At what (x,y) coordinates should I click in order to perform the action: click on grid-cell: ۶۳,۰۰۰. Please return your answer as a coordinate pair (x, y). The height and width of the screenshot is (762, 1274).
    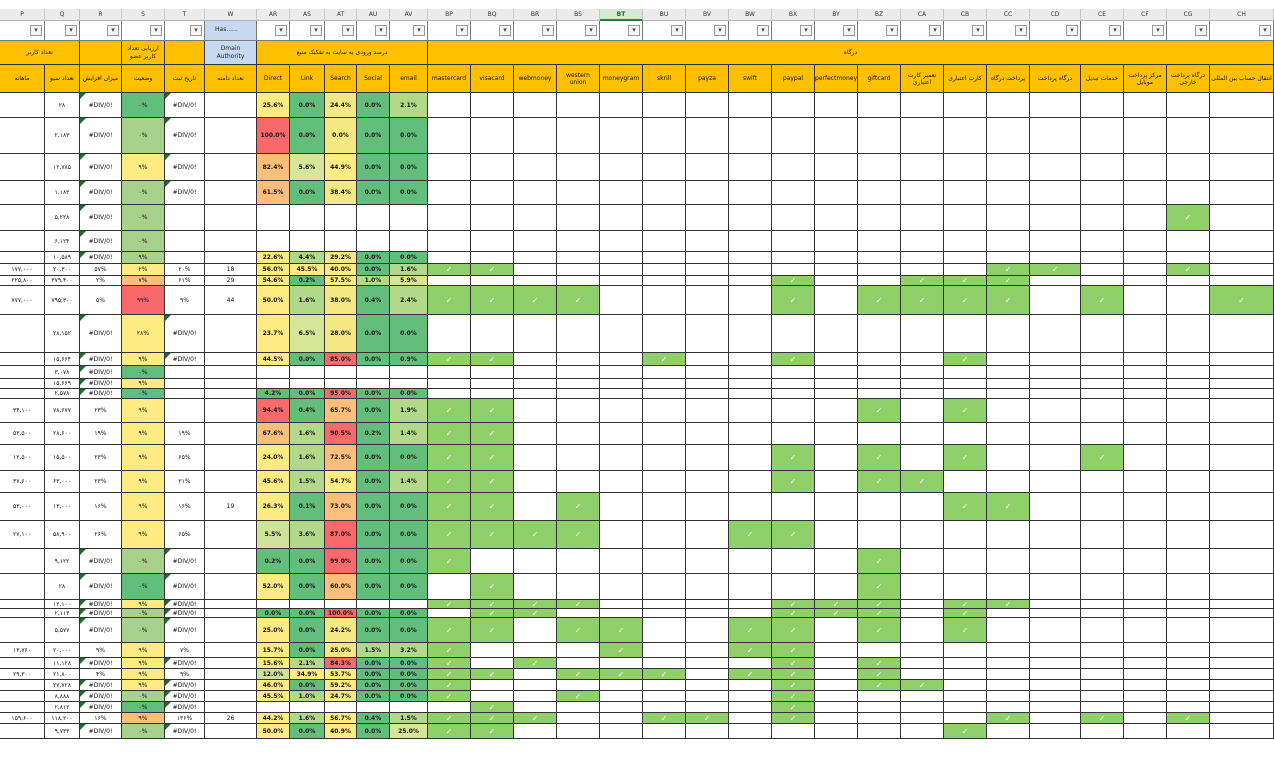
    Looking at the image, I should click on (62, 482).